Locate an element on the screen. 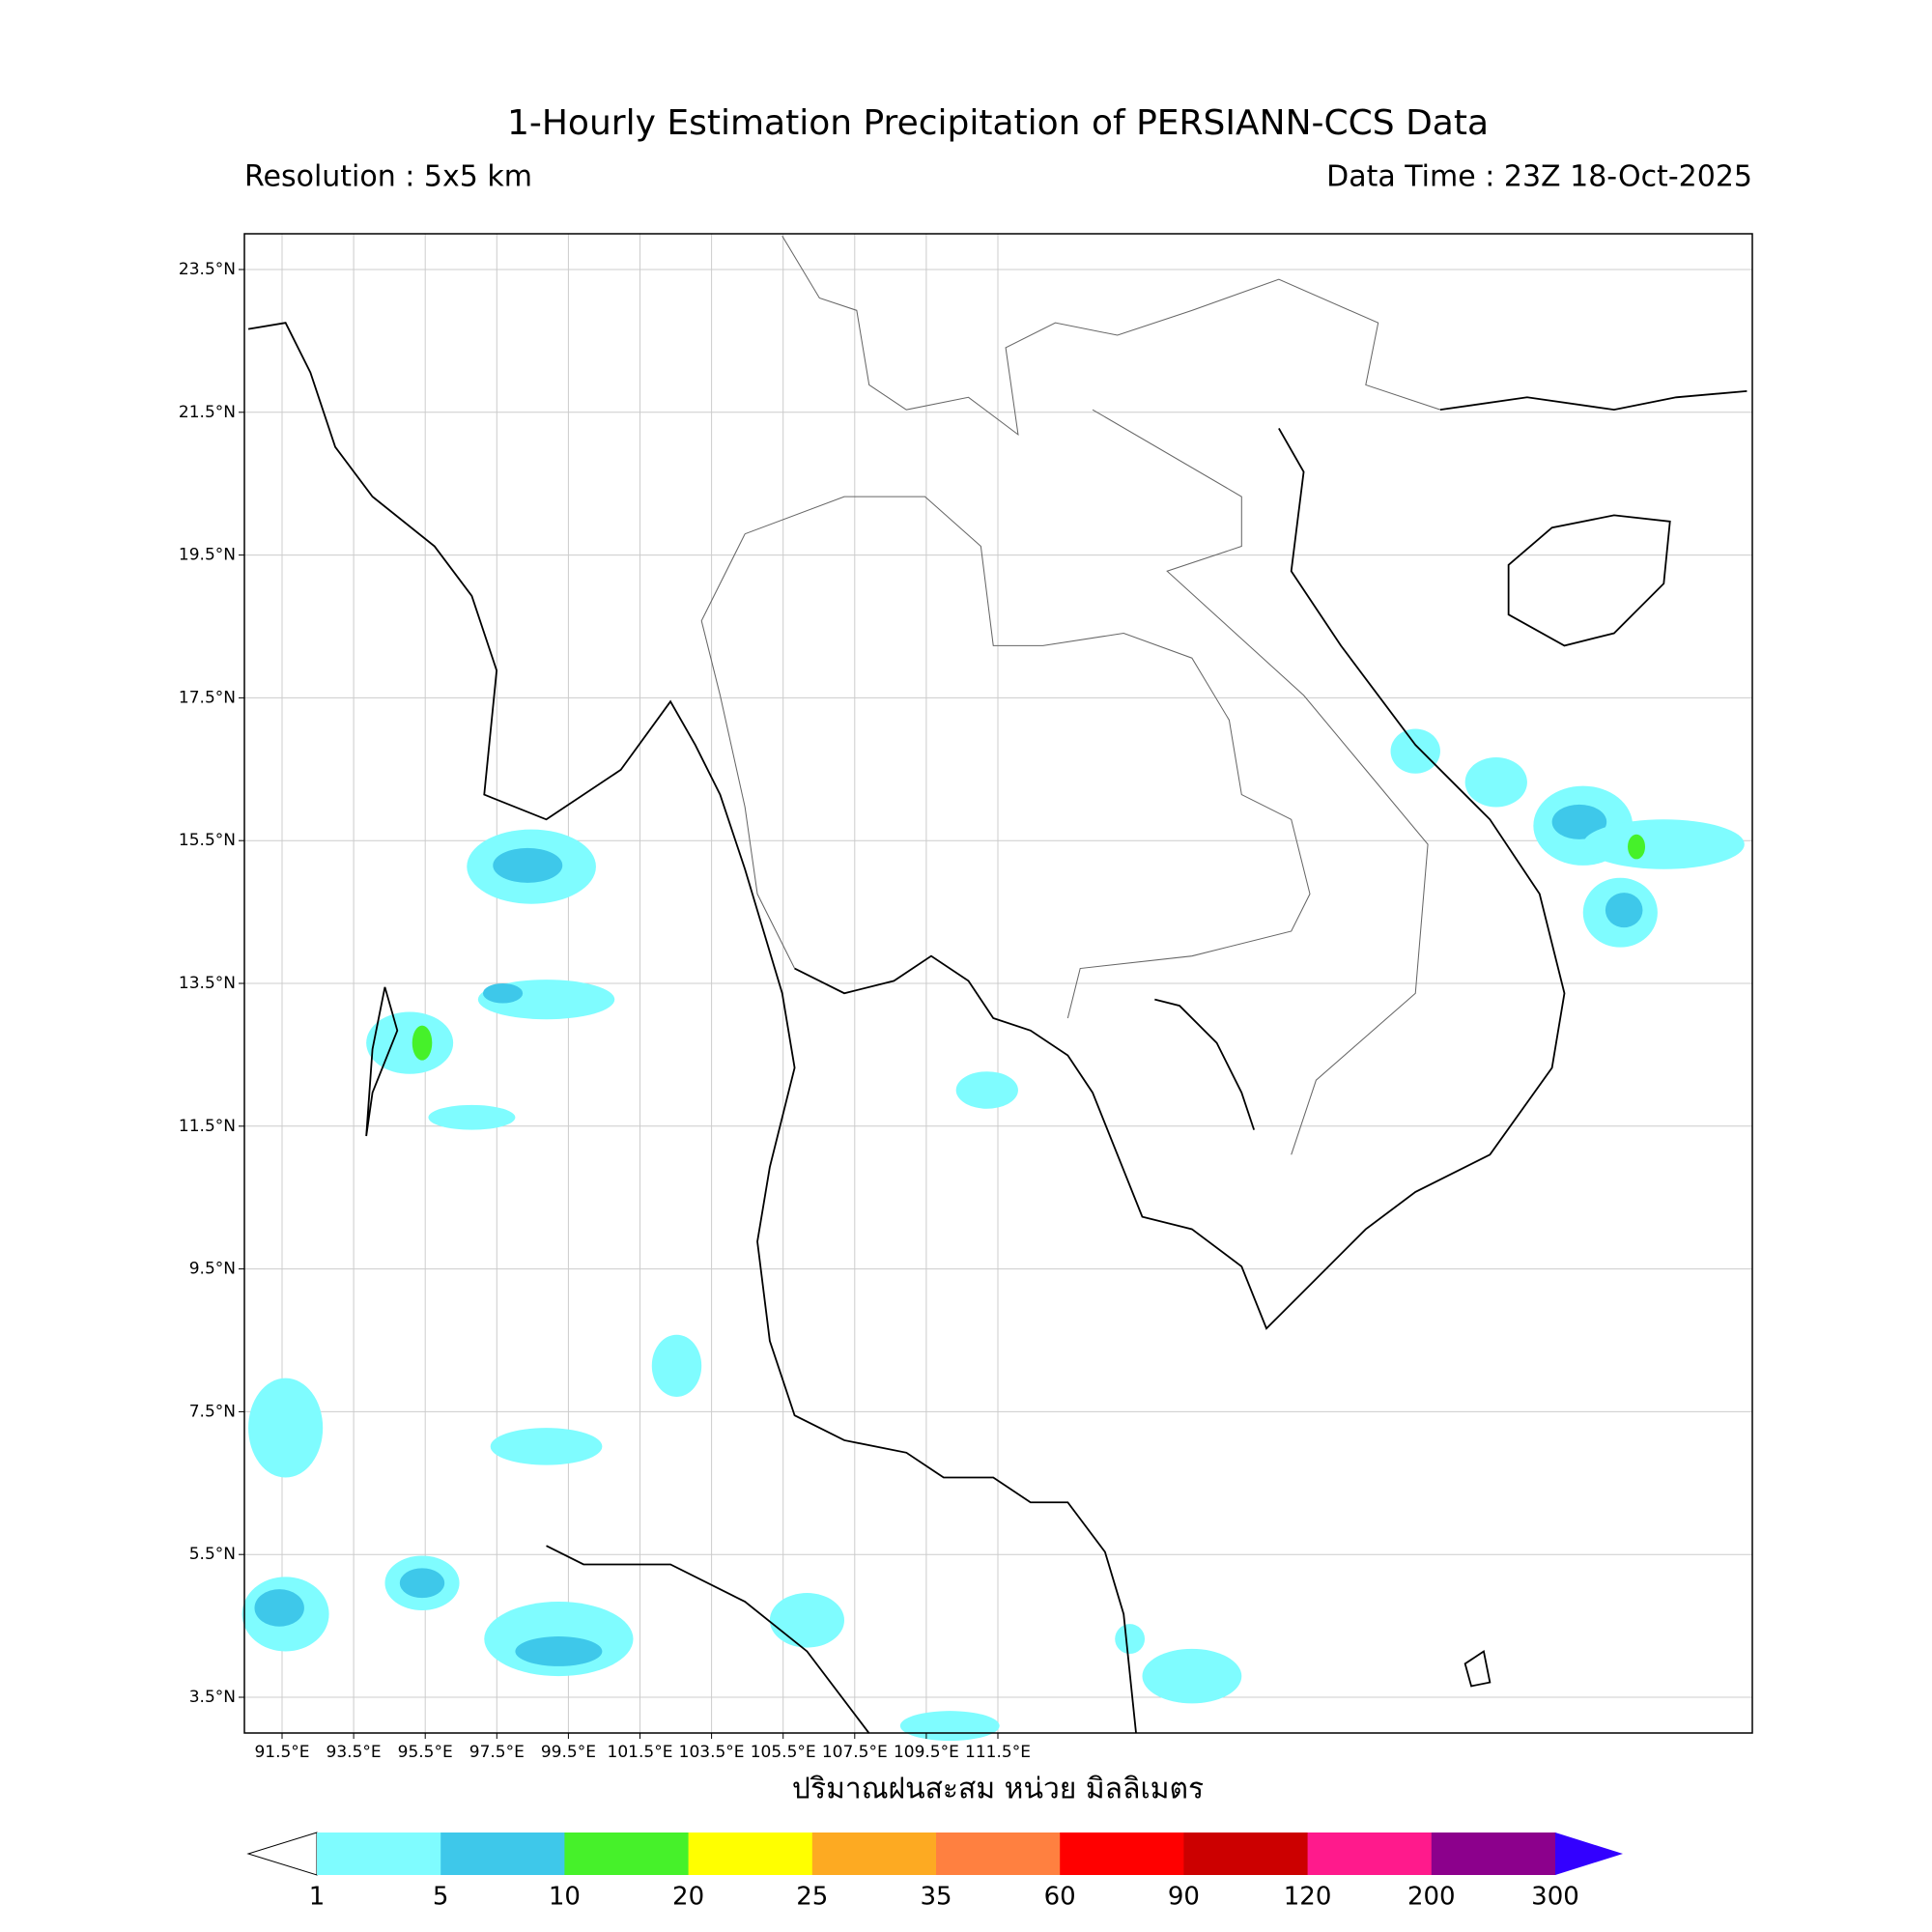 The height and width of the screenshot is (1932, 1932). colorbar-label: 60 is located at coordinates (1060, 1897).